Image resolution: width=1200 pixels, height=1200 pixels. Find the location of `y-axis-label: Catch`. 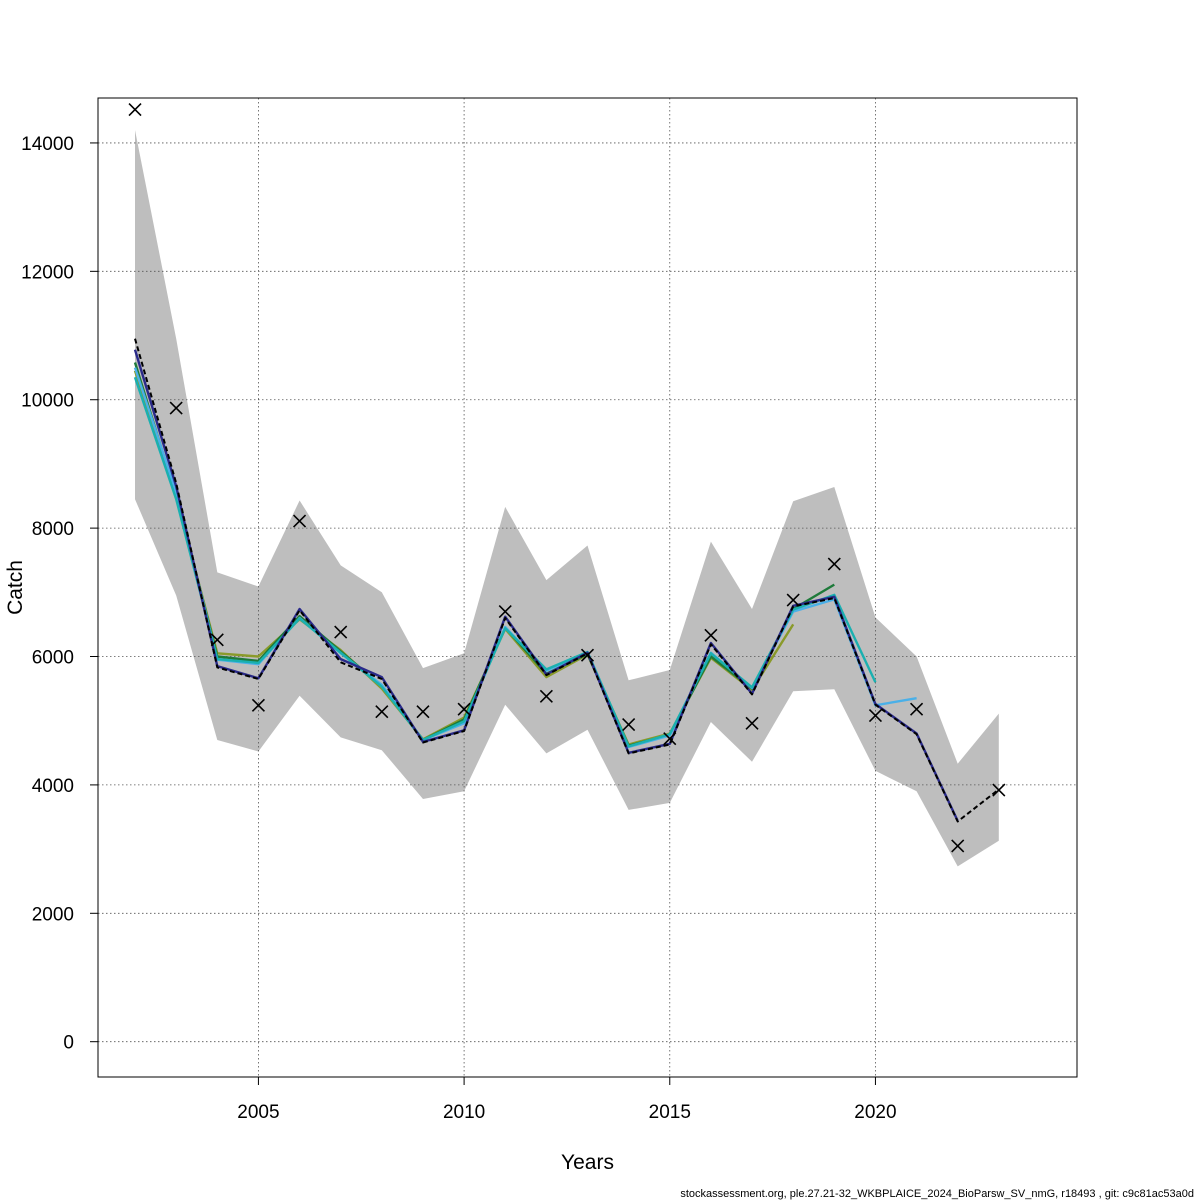

y-axis-label: Catch is located at coordinates (15, 587).